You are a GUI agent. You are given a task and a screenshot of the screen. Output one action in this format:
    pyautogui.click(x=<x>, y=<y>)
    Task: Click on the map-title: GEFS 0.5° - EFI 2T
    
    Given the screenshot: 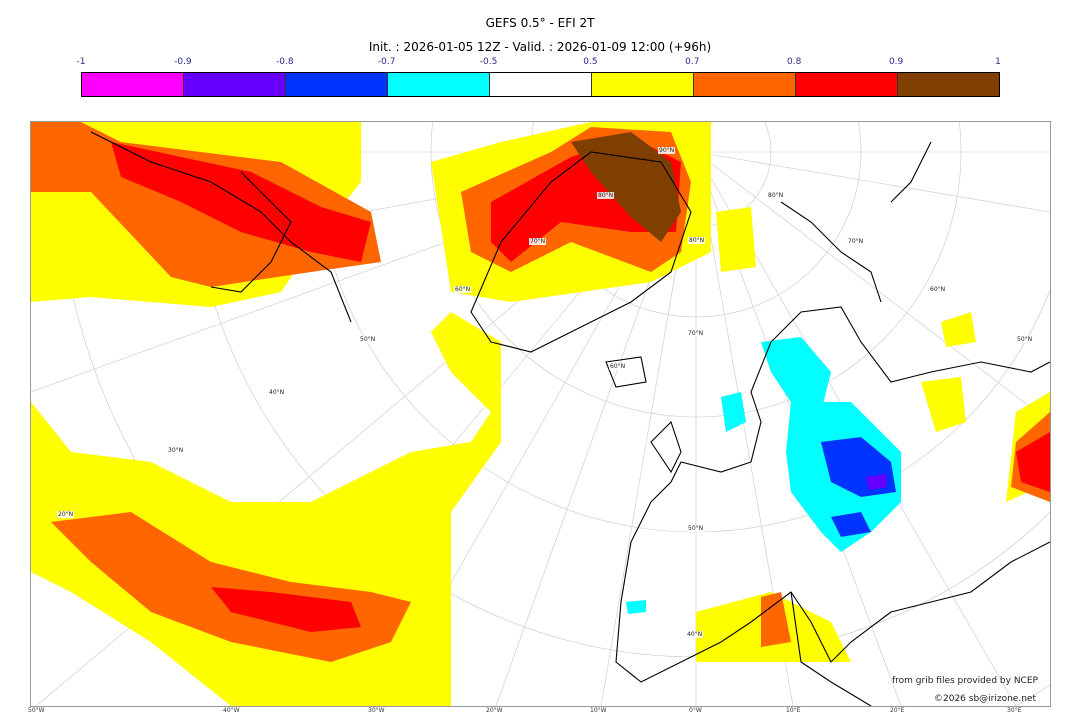 What is the action you would take?
    pyautogui.click(x=540, y=23)
    